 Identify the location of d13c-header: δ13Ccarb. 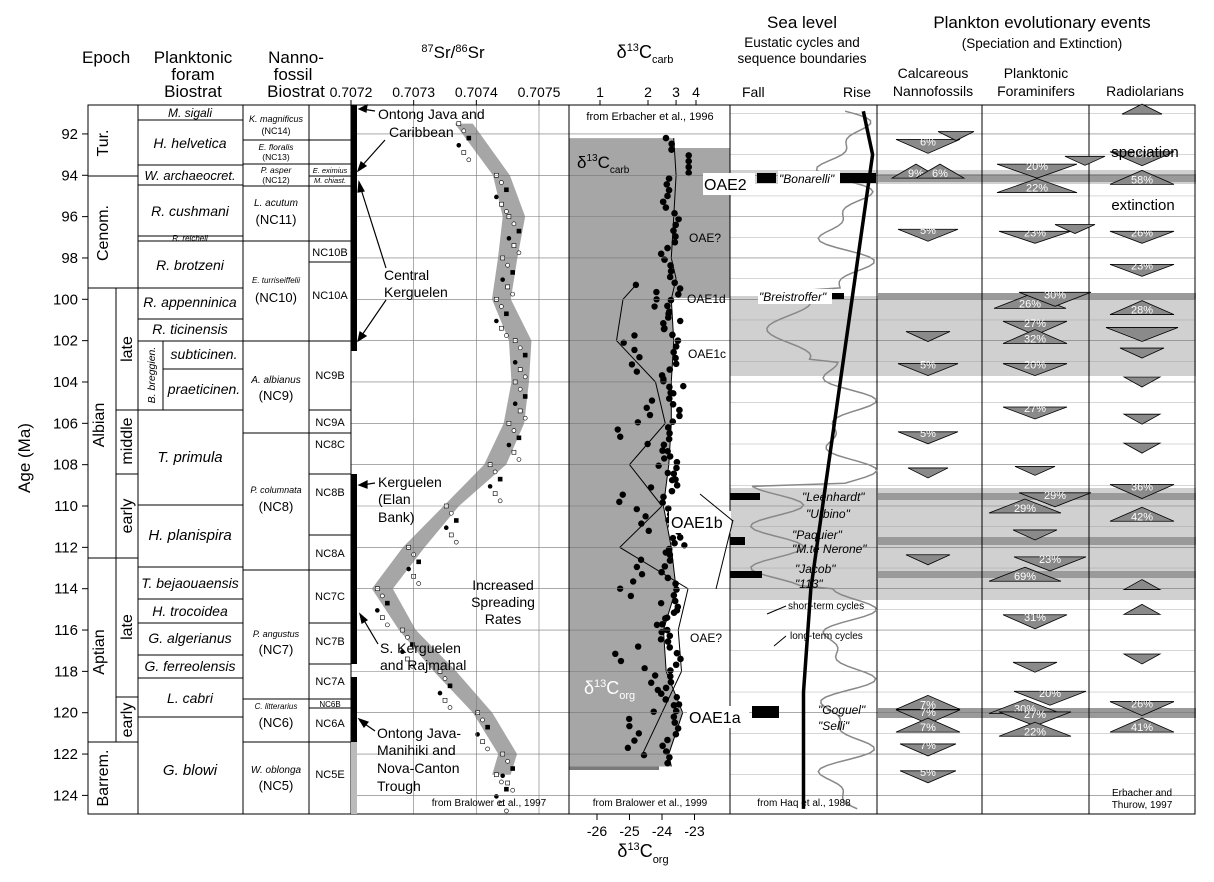
(645, 54).